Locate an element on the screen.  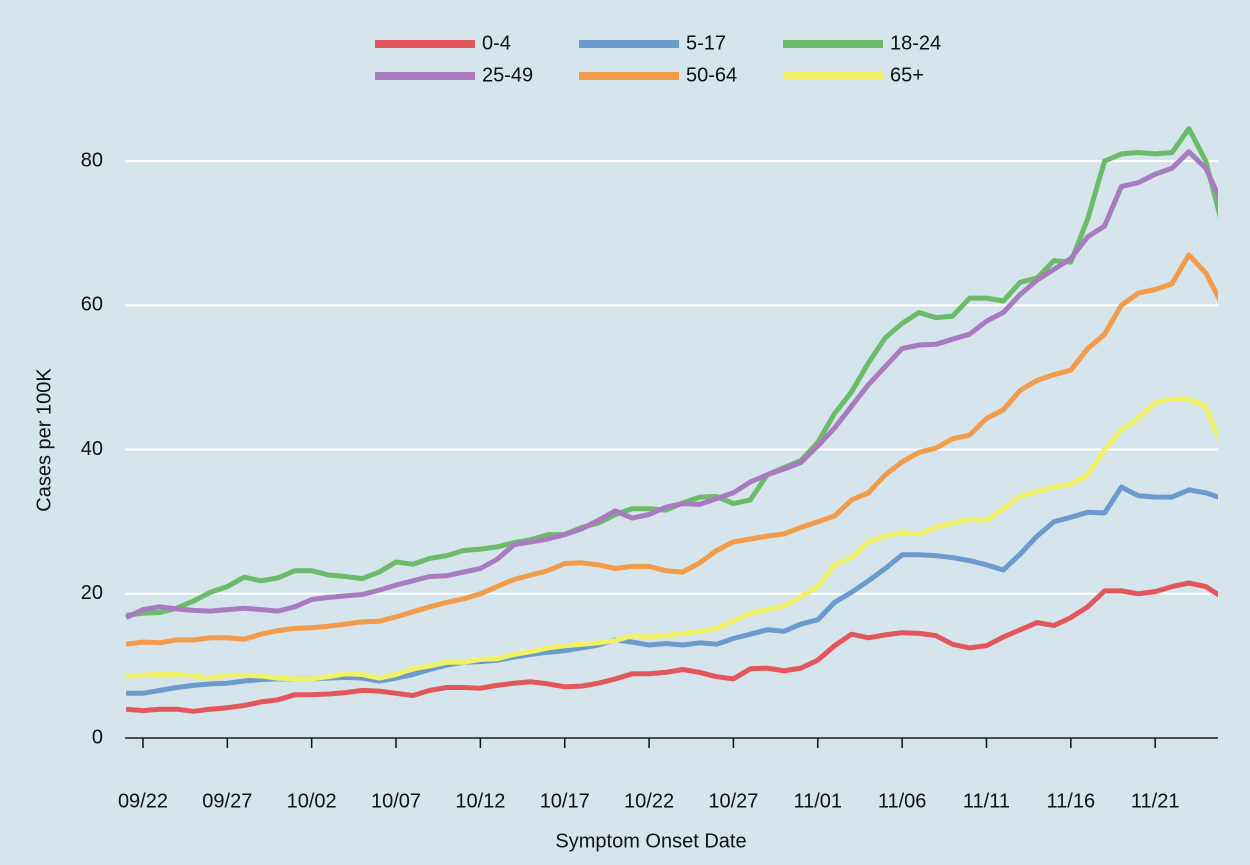
x-tick-label: 10/27 is located at coordinates (733, 801).